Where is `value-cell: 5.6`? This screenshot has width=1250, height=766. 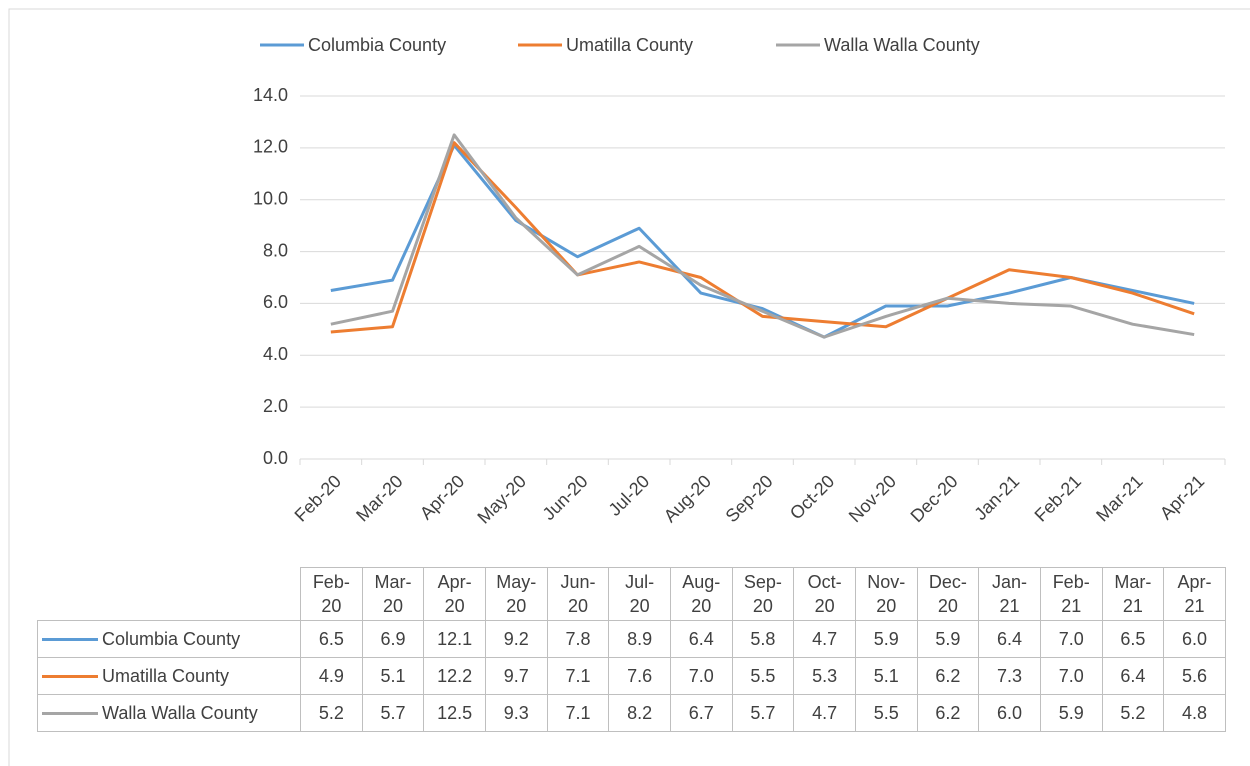 value-cell: 5.6 is located at coordinates (1194, 676).